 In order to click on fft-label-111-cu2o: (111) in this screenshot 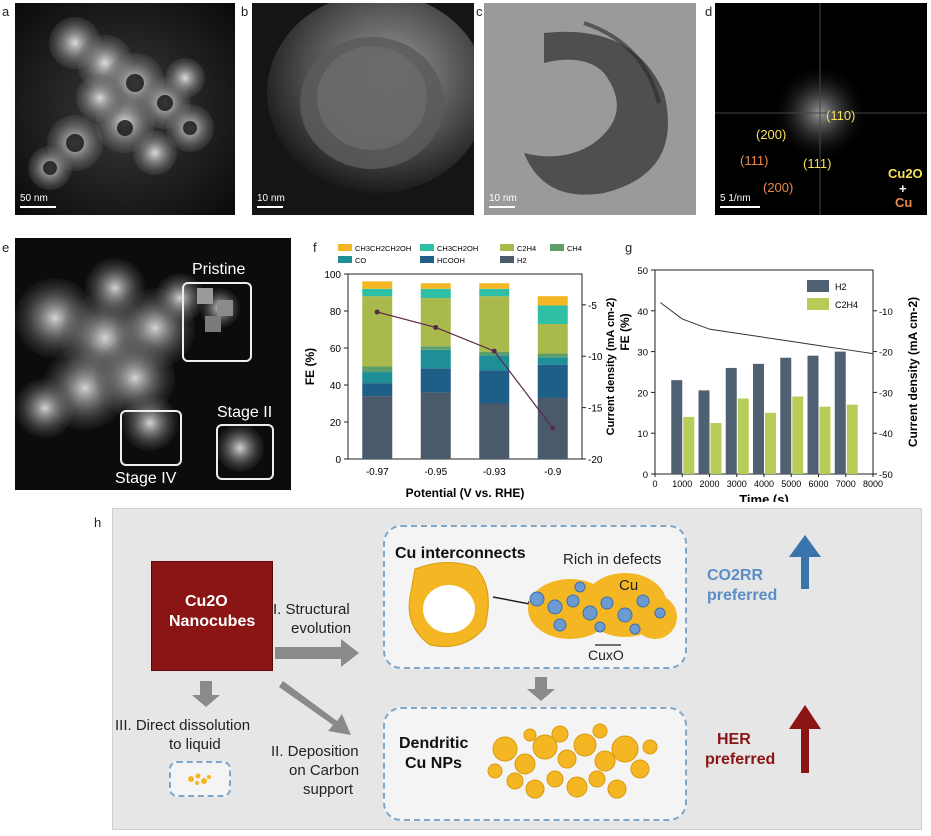, I will do `click(817, 163)`.